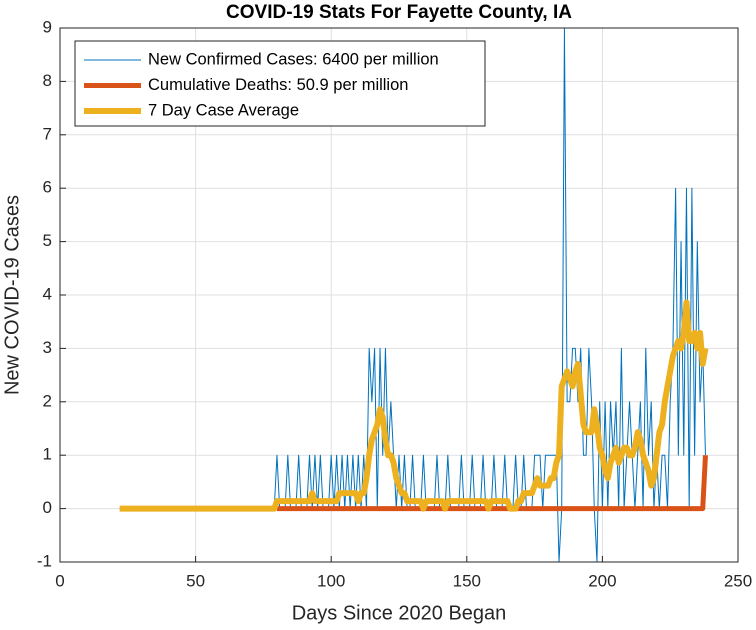 Image resolution: width=756 pixels, height=630 pixels. Describe the element at coordinates (602, 580) in the screenshot. I see `x-tick-label: 200` at that location.